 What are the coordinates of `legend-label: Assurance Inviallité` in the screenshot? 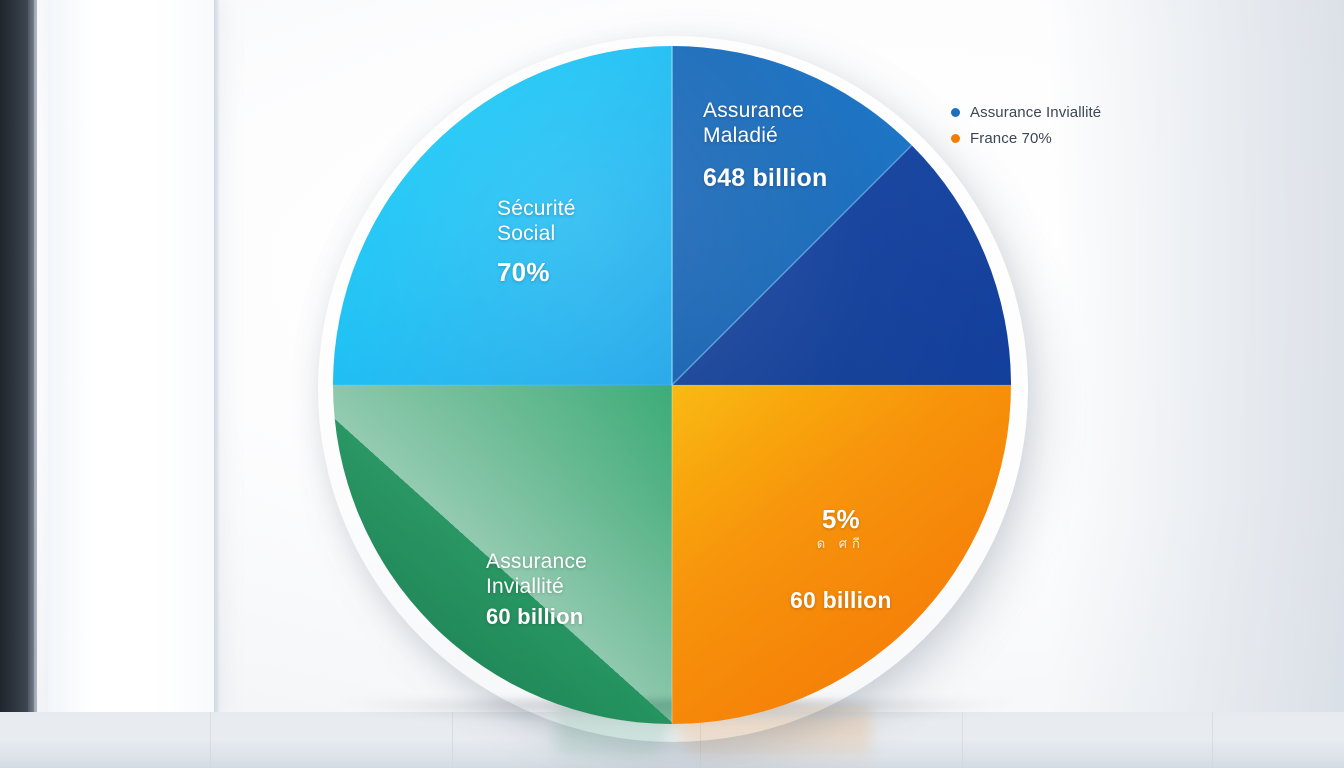 It's located at (1036, 112).